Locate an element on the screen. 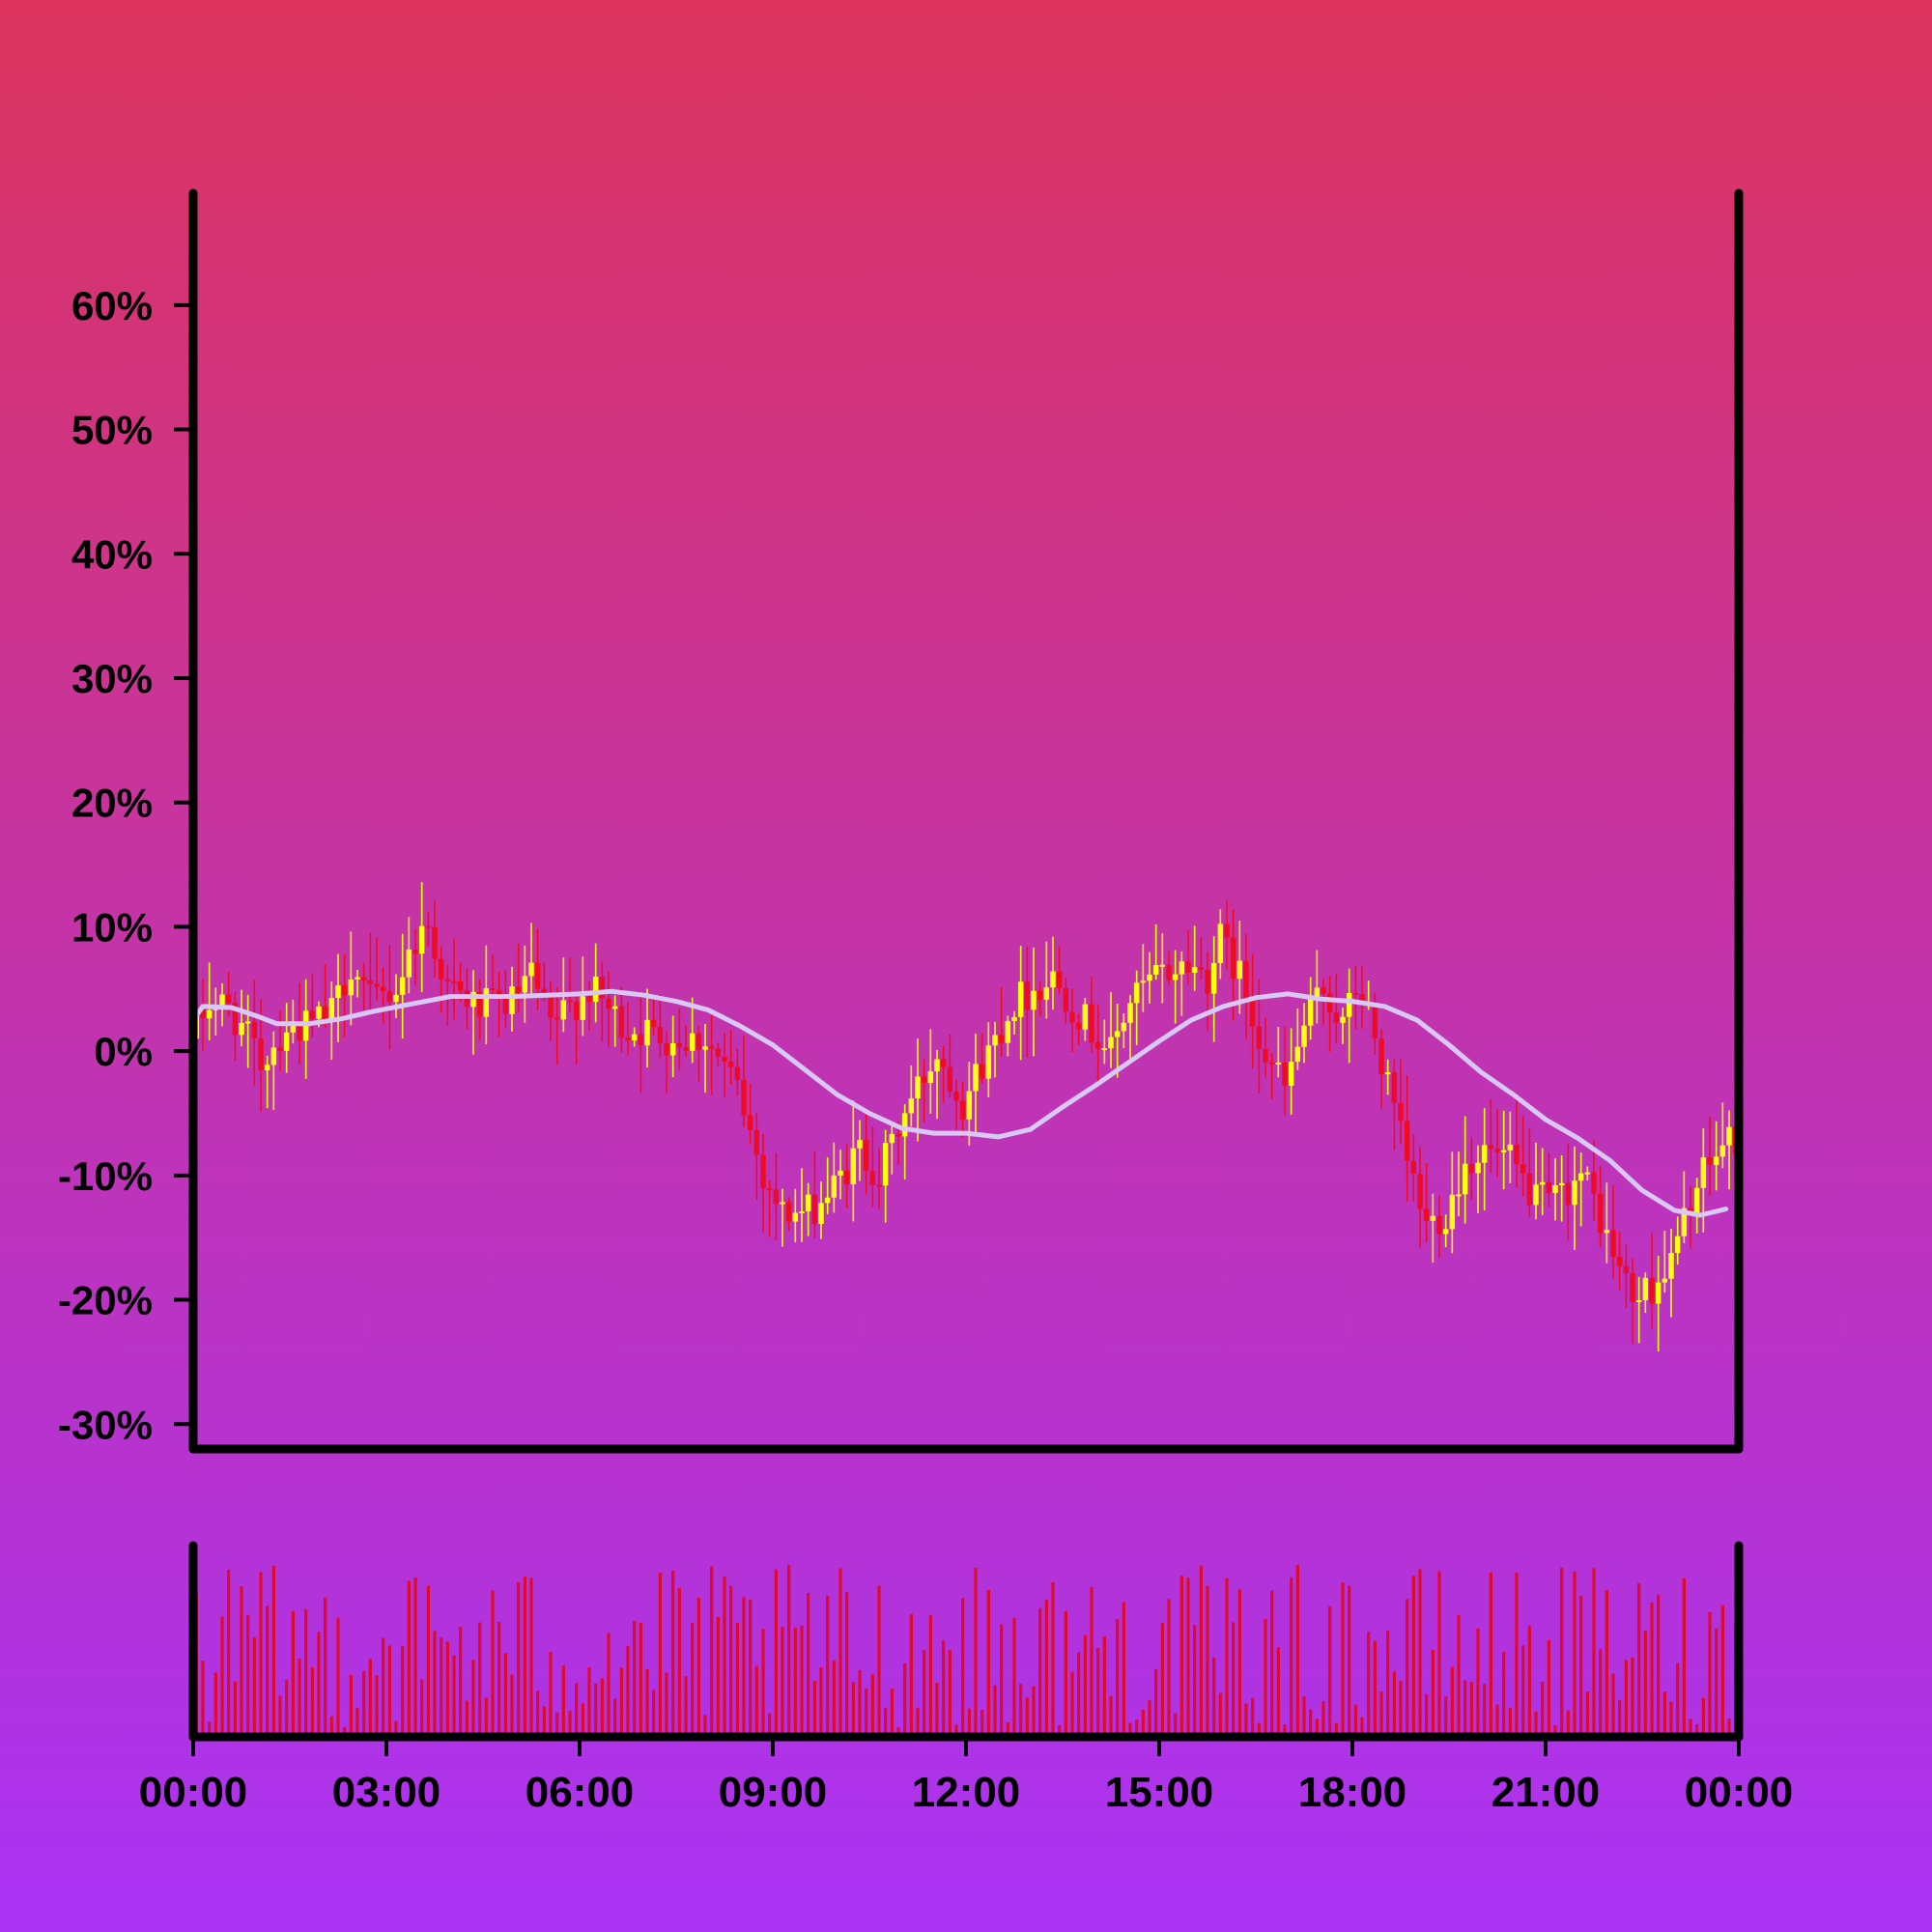 This screenshot has height=1932, width=1932. y-tick-label: 30% is located at coordinates (112, 678).